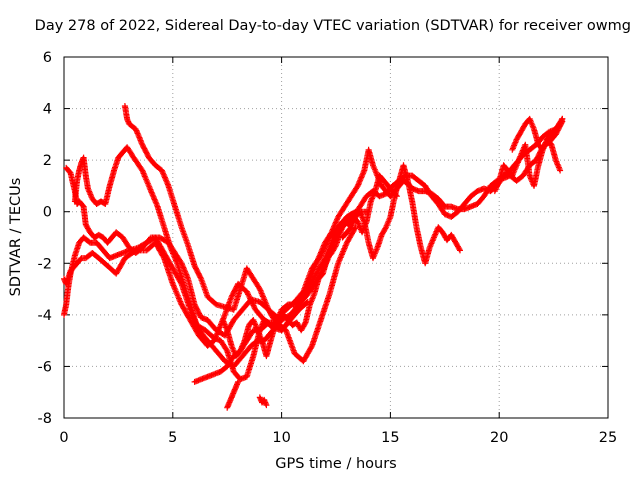 Image resolution: width=640 pixels, height=480 pixels. What do you see at coordinates (233, 394) in the screenshot?
I see `series-track-l` at bounding box center [233, 394].